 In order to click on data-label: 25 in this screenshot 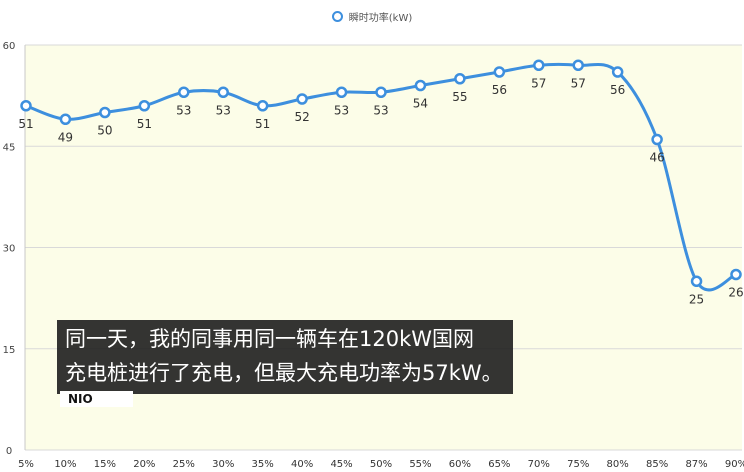, I will do `click(696, 299)`.